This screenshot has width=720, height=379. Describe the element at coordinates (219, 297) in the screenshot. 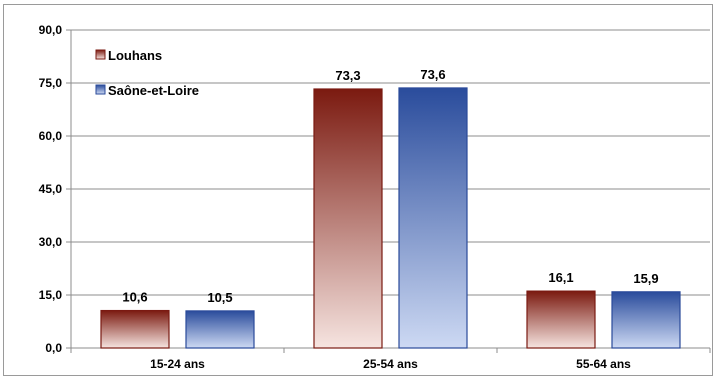

I see `data-label: 10,5` at that location.